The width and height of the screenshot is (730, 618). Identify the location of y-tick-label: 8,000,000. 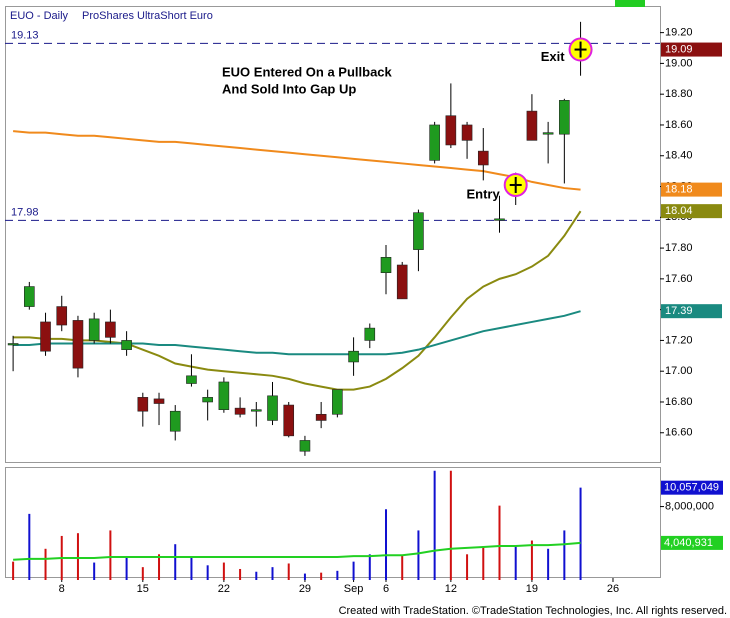
(689, 506).